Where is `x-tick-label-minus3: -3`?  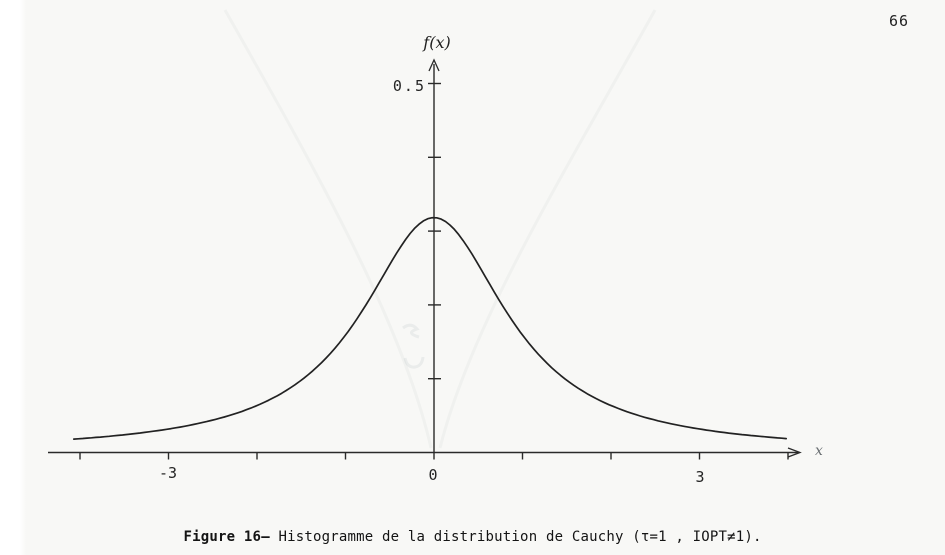
x-tick-label-minus3: -3 is located at coordinates (168, 473).